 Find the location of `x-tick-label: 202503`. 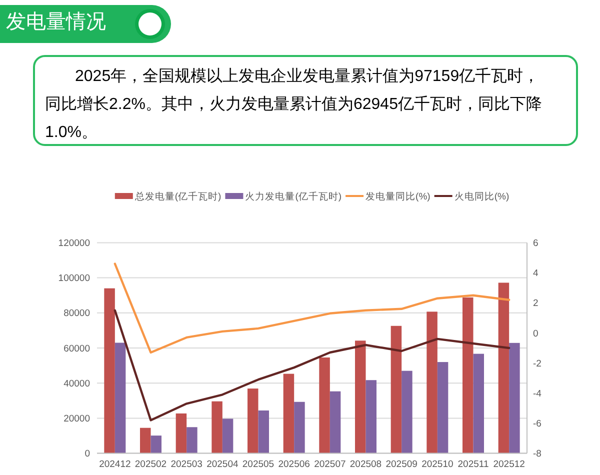

x-tick-label: 202503 is located at coordinates (186, 464).